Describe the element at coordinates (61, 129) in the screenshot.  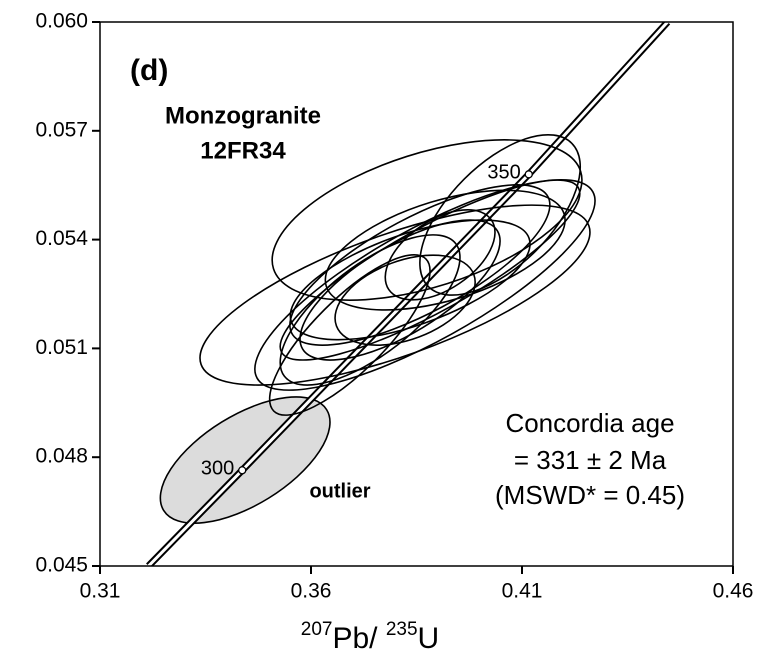
I see `y-tick-label: 0.057` at that location.